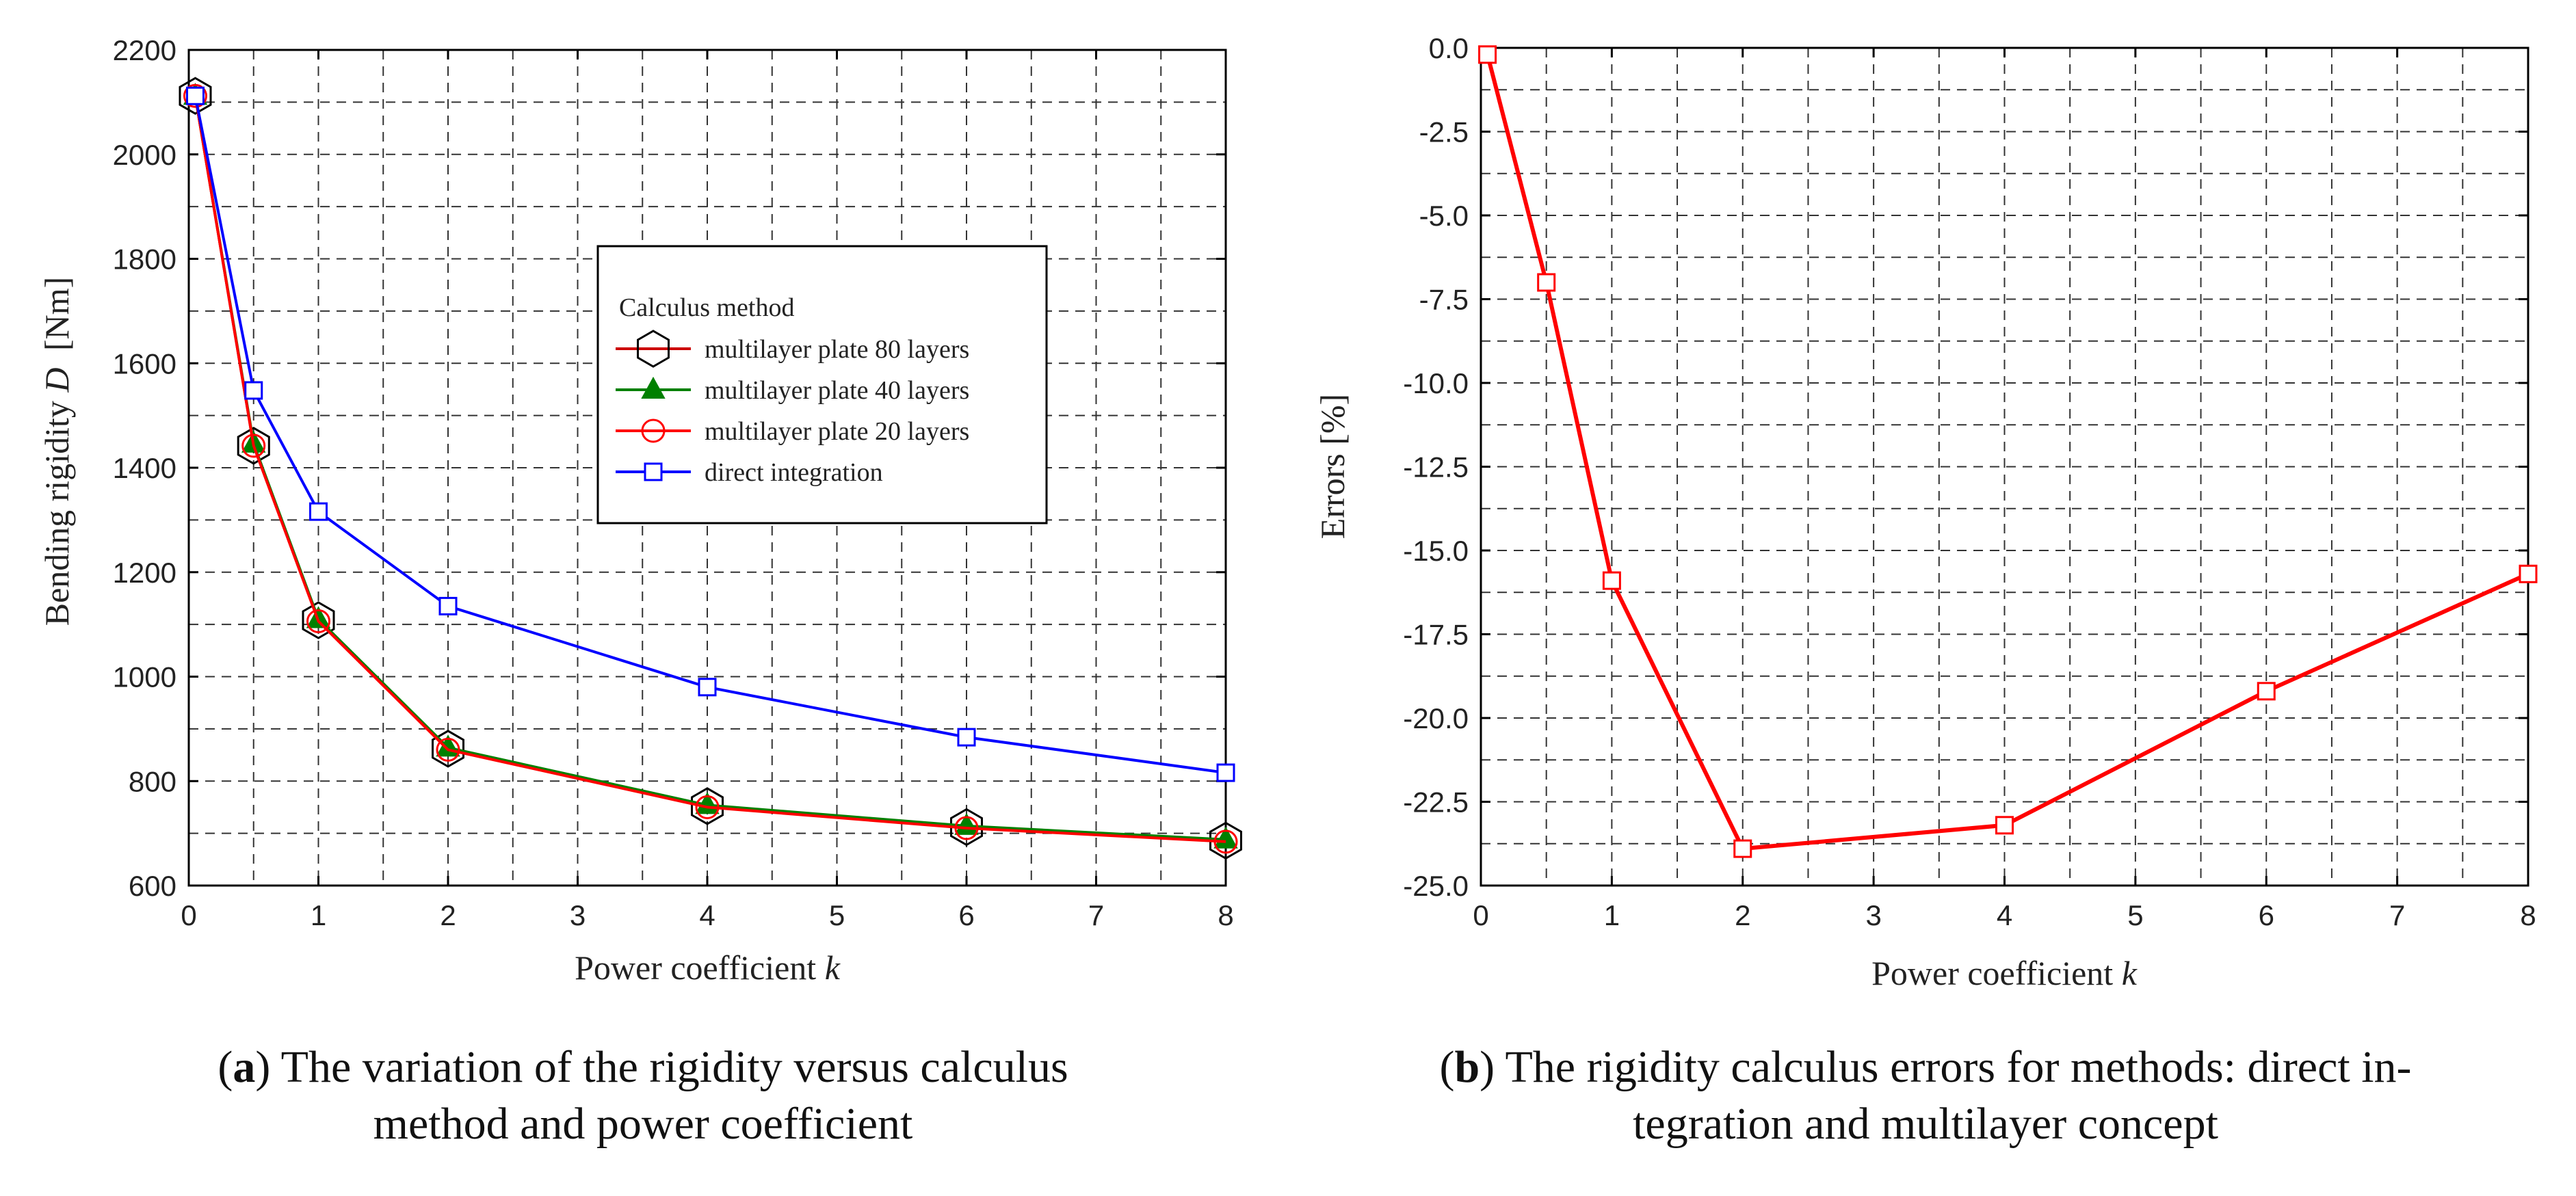 This screenshot has width=2576, height=1196. Describe the element at coordinates (1449, 48) in the screenshot. I see `y-tick-label: 0.0` at that location.